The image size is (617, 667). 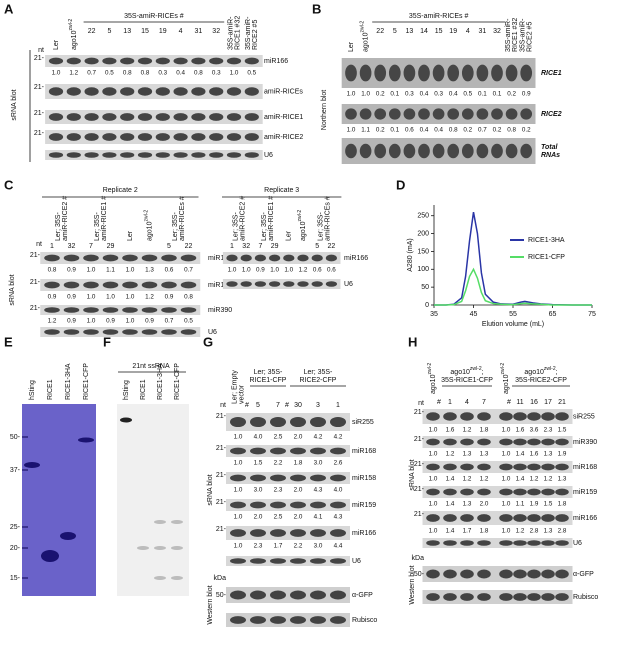 What do you see at coordinates (248, 33) in the screenshot?
I see `lane-label: 35S-amiR-` at bounding box center [248, 33].